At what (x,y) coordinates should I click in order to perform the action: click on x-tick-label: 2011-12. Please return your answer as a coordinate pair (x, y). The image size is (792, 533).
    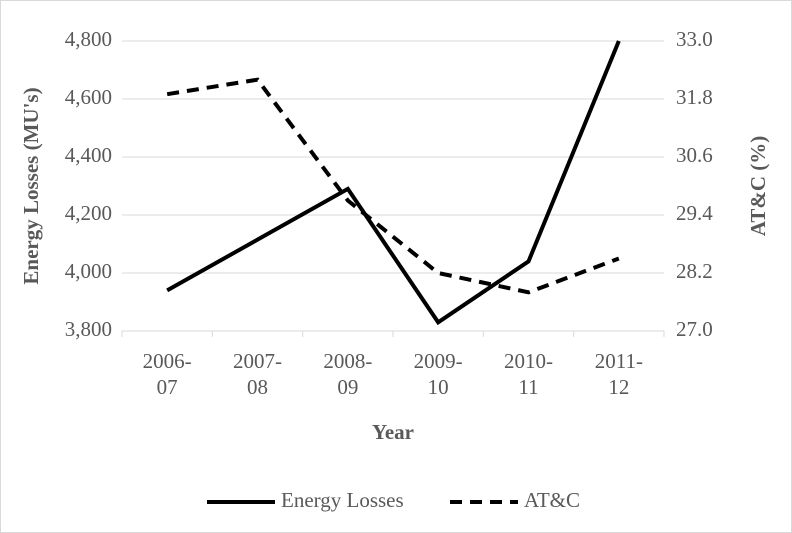
    Looking at the image, I should click on (618, 374).